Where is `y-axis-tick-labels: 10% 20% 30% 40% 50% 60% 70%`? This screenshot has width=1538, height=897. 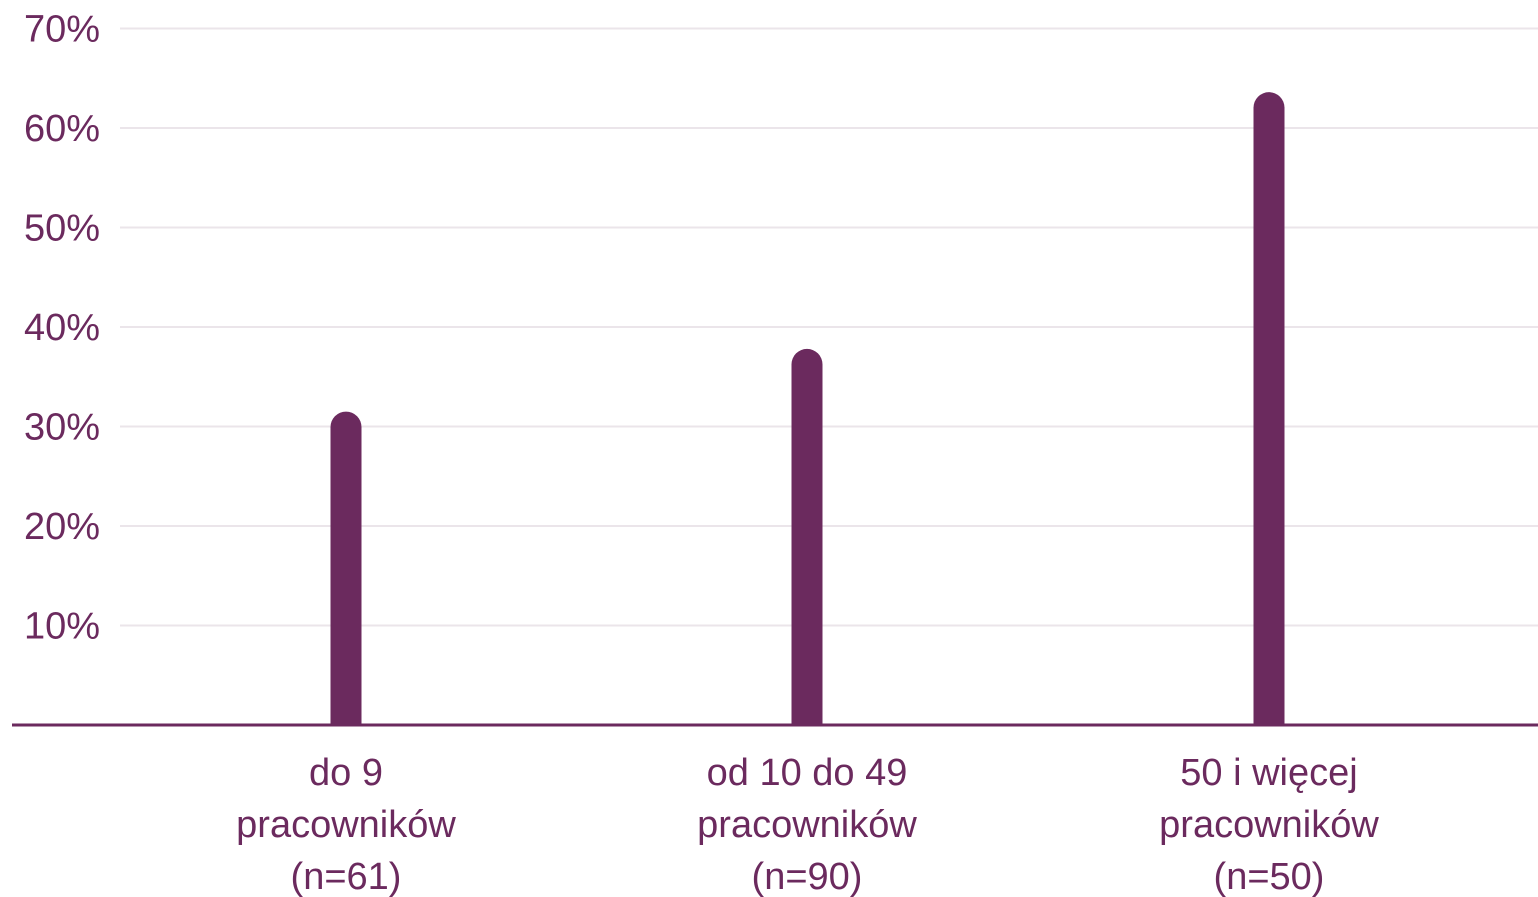 y-axis-tick-labels: 10% 20% 30% 40% 50% 60% 70% is located at coordinates (62, 328).